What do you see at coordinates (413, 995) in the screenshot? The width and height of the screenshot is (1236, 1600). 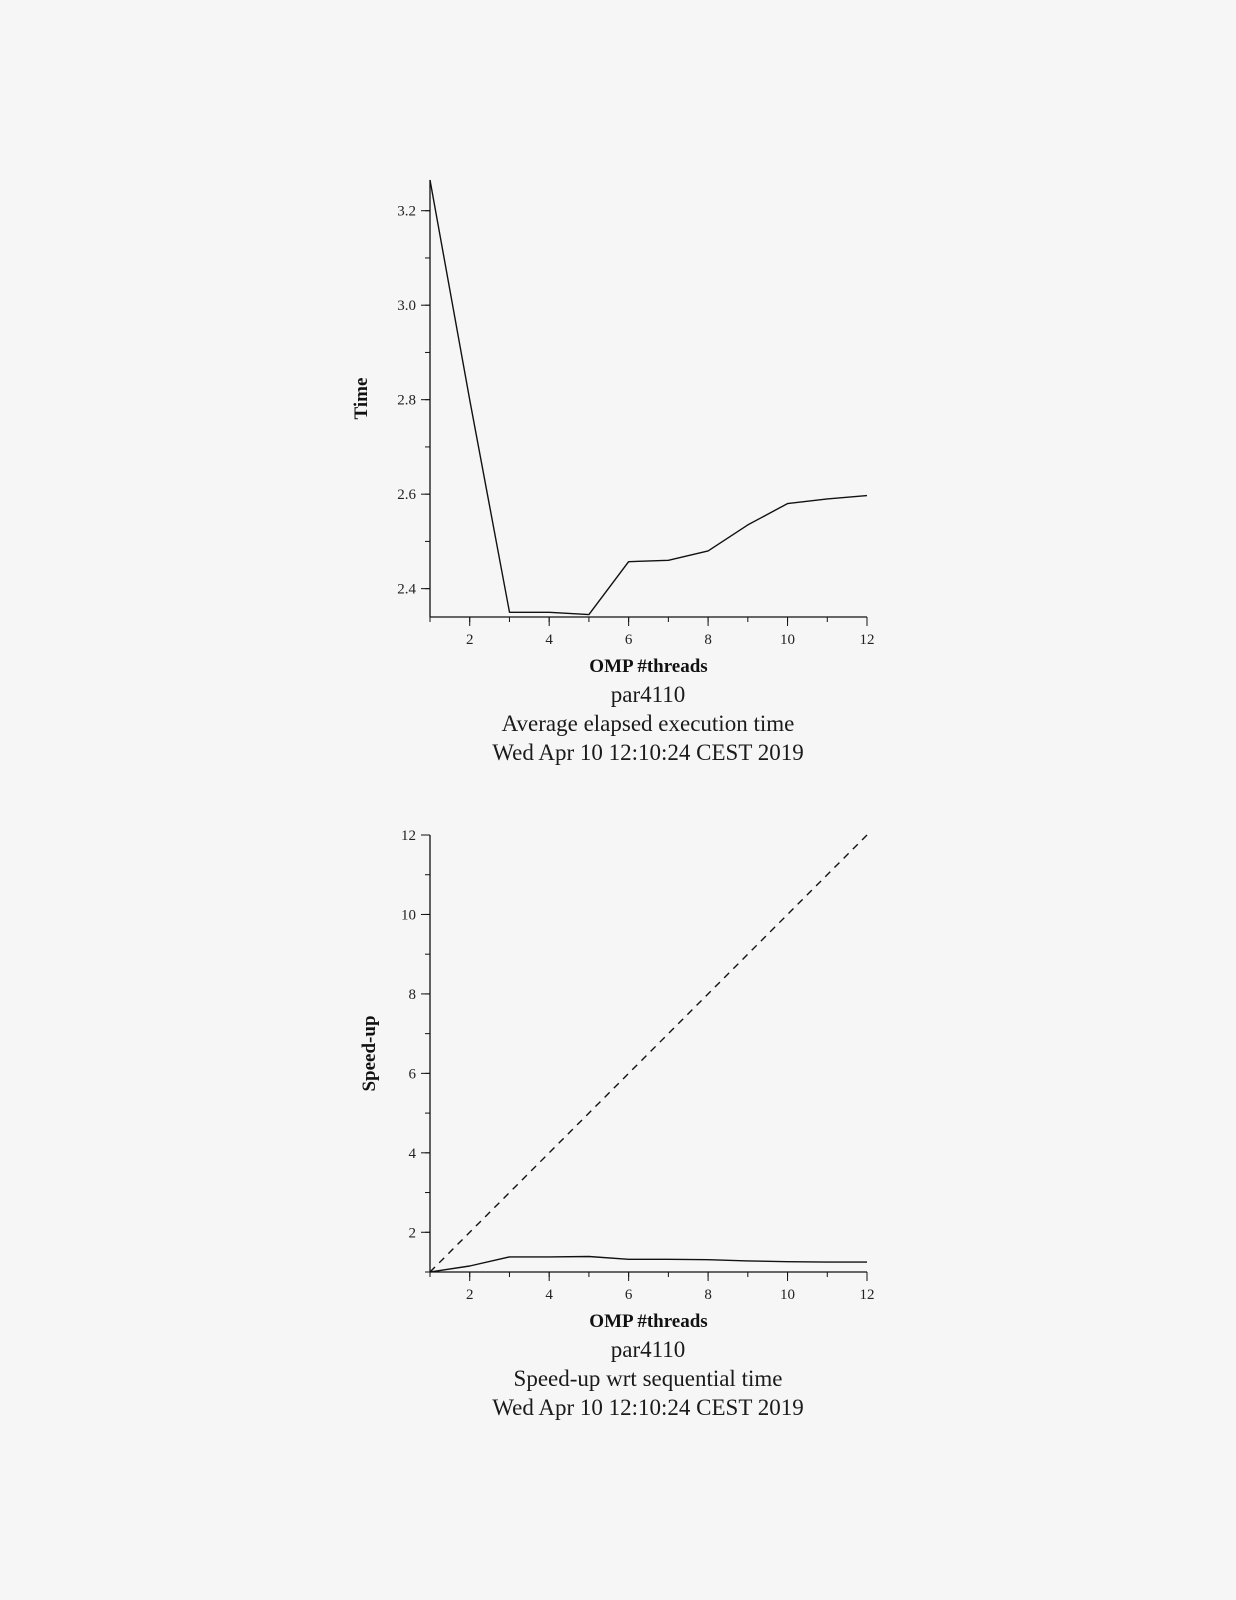 I see `y-tick-label: 8` at bounding box center [413, 995].